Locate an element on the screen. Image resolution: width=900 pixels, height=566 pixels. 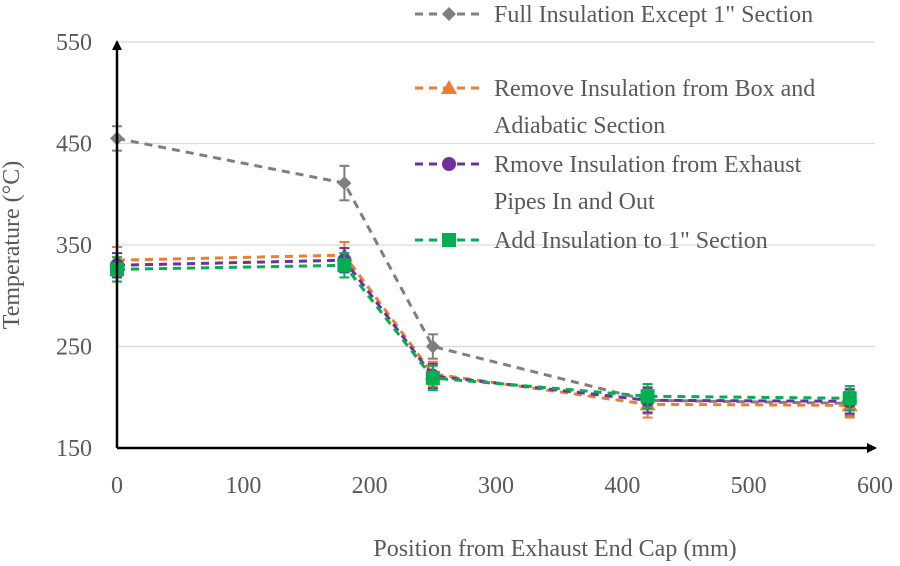
legend-label: Add Insulation to 1" Section is located at coordinates (631, 241).